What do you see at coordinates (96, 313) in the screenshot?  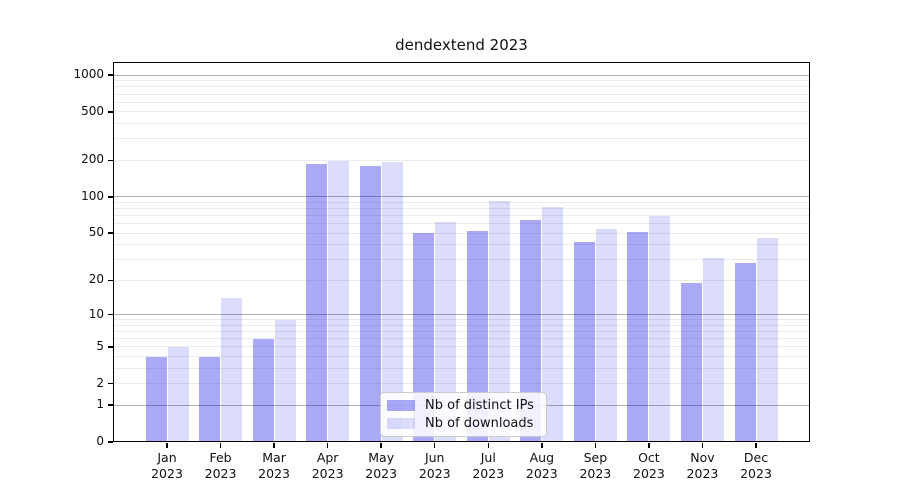 I see `y-tick-label: 10` at bounding box center [96, 313].